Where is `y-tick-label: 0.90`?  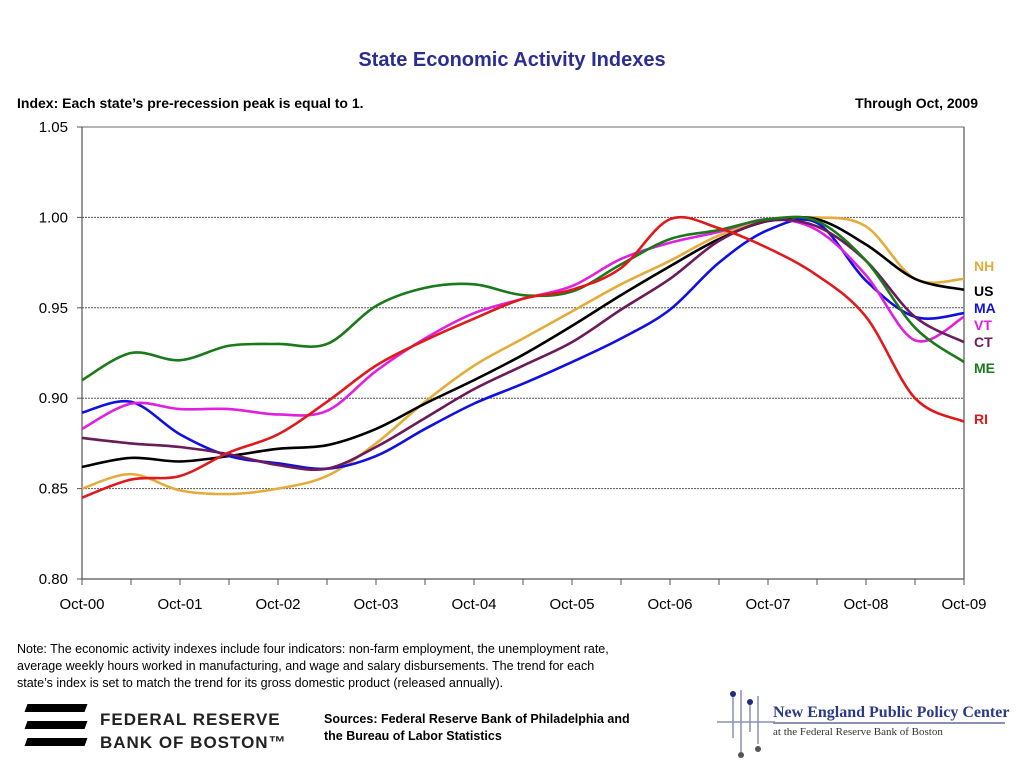 y-tick-label: 0.90 is located at coordinates (53, 398).